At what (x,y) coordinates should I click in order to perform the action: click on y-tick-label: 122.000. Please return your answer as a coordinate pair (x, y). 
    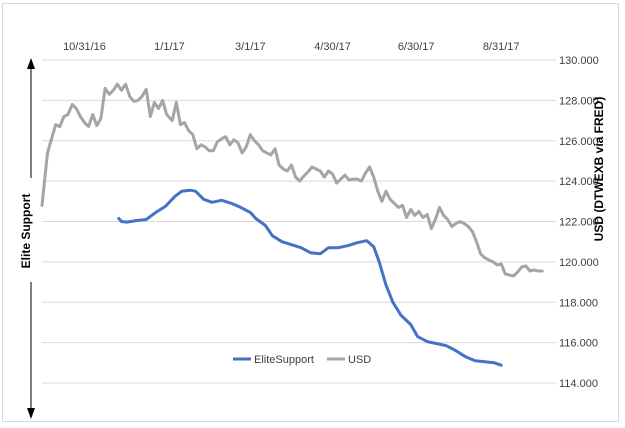
    Looking at the image, I should click on (579, 223).